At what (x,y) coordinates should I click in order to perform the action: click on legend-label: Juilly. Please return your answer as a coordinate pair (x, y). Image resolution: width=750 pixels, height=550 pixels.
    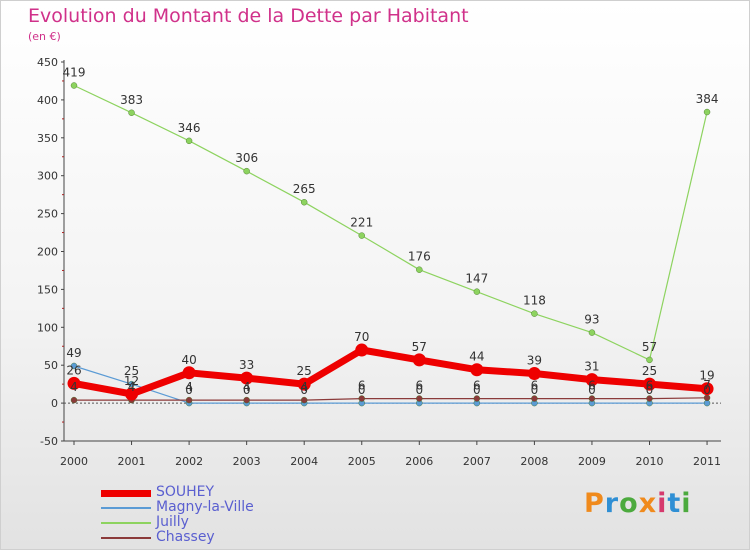
    Looking at the image, I should click on (172, 522).